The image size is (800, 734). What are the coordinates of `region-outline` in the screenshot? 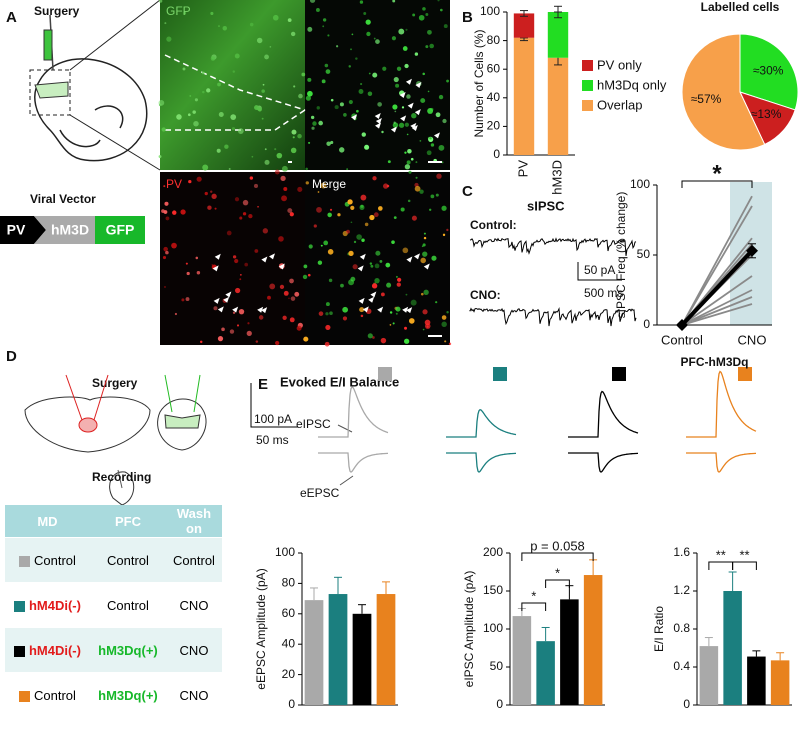 It's located at (235, 92).